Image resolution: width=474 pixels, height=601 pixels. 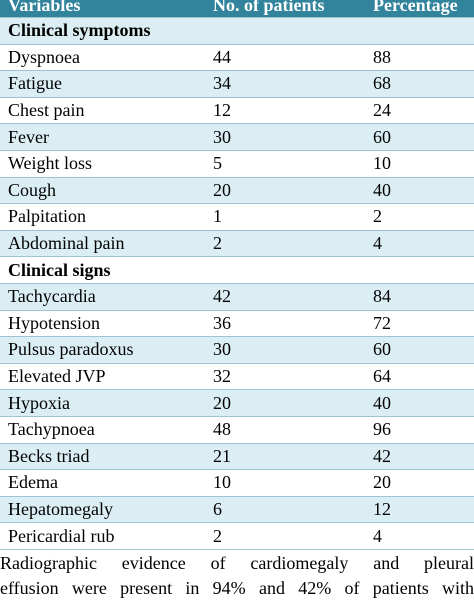 What do you see at coordinates (285, 430) in the screenshot?
I see `table-cell: 48` at bounding box center [285, 430].